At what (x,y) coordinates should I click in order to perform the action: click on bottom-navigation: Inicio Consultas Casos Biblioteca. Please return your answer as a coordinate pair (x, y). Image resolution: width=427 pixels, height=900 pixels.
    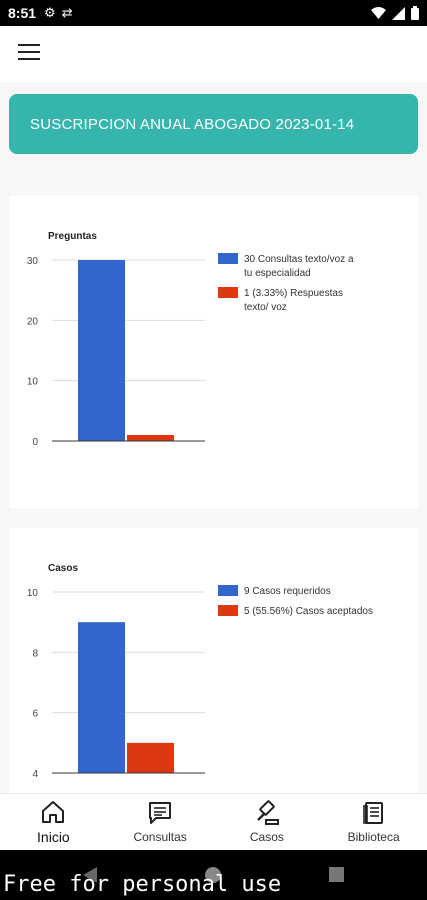
    Looking at the image, I should click on (213, 821).